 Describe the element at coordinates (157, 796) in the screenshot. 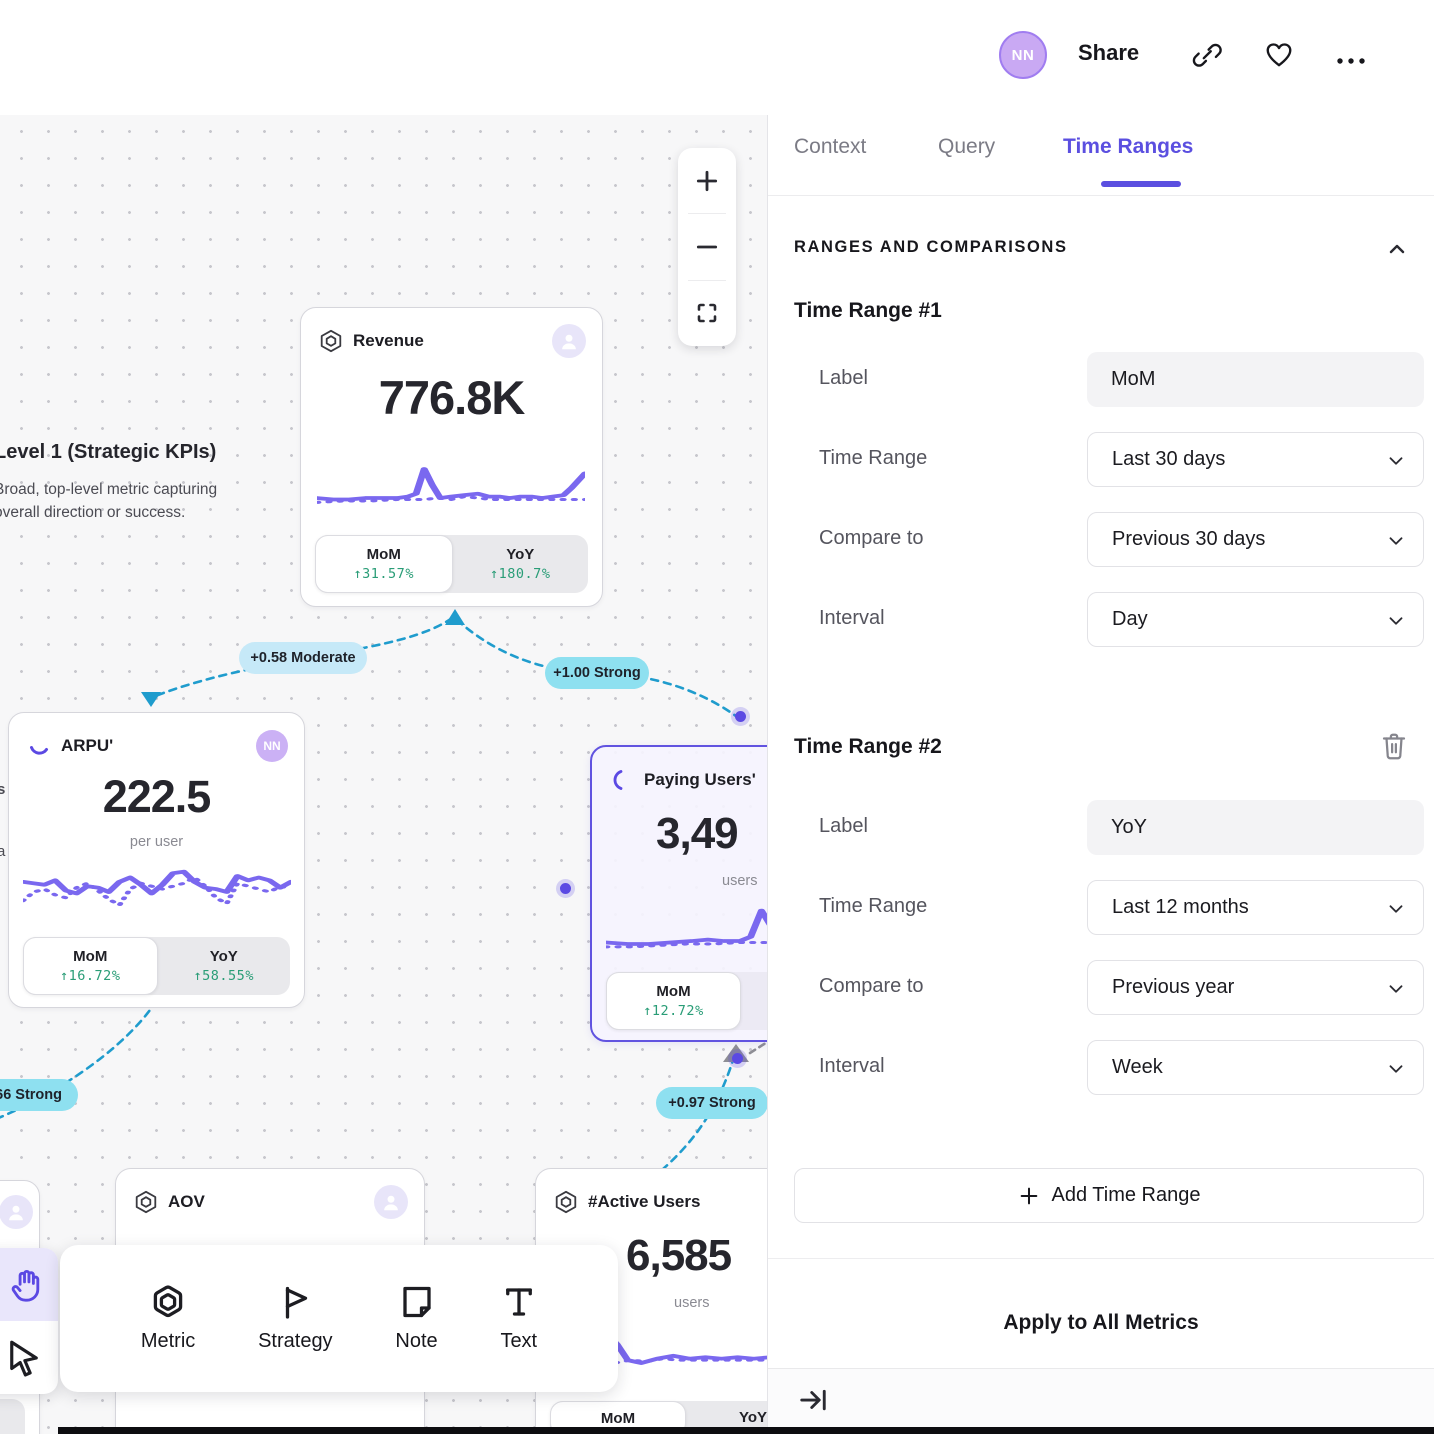

I see `metric-value: 222.5` at that location.